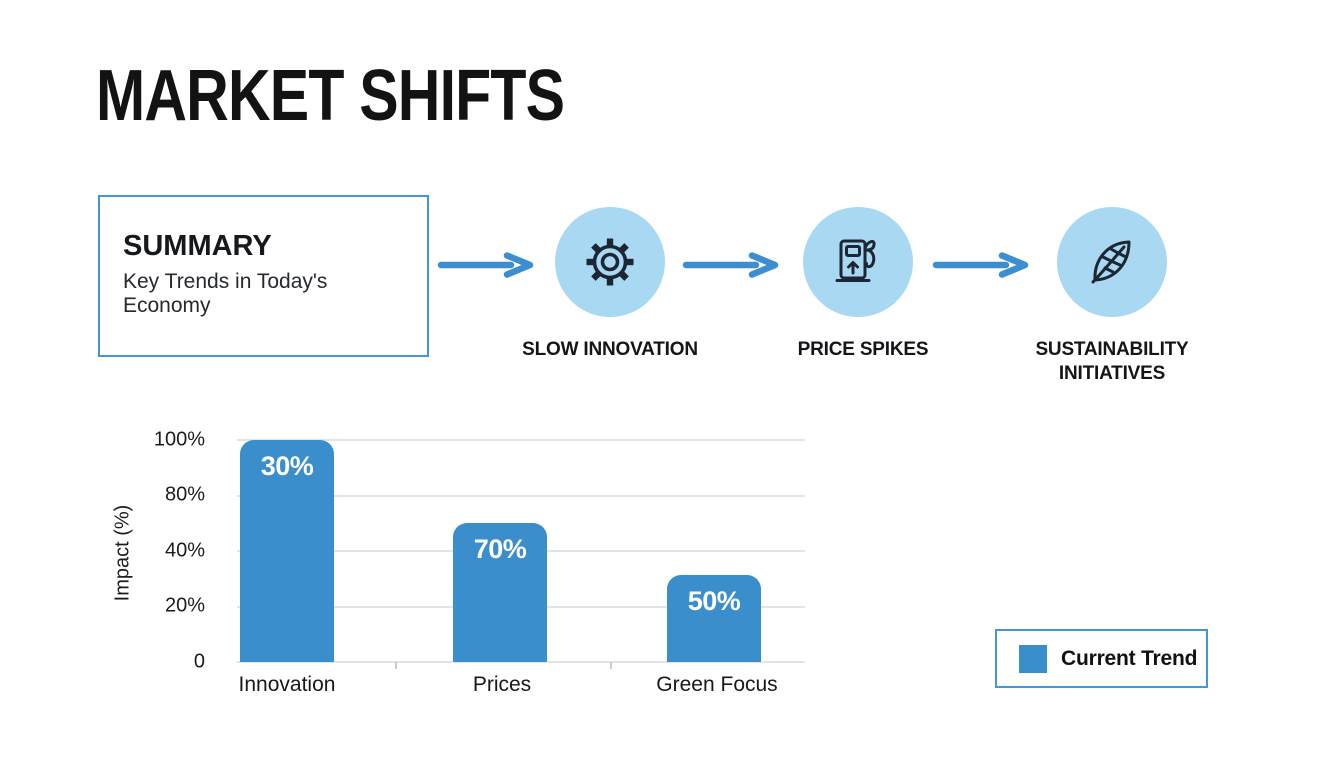  I want to click on legend-box: Current Trend, so click(1101, 658).